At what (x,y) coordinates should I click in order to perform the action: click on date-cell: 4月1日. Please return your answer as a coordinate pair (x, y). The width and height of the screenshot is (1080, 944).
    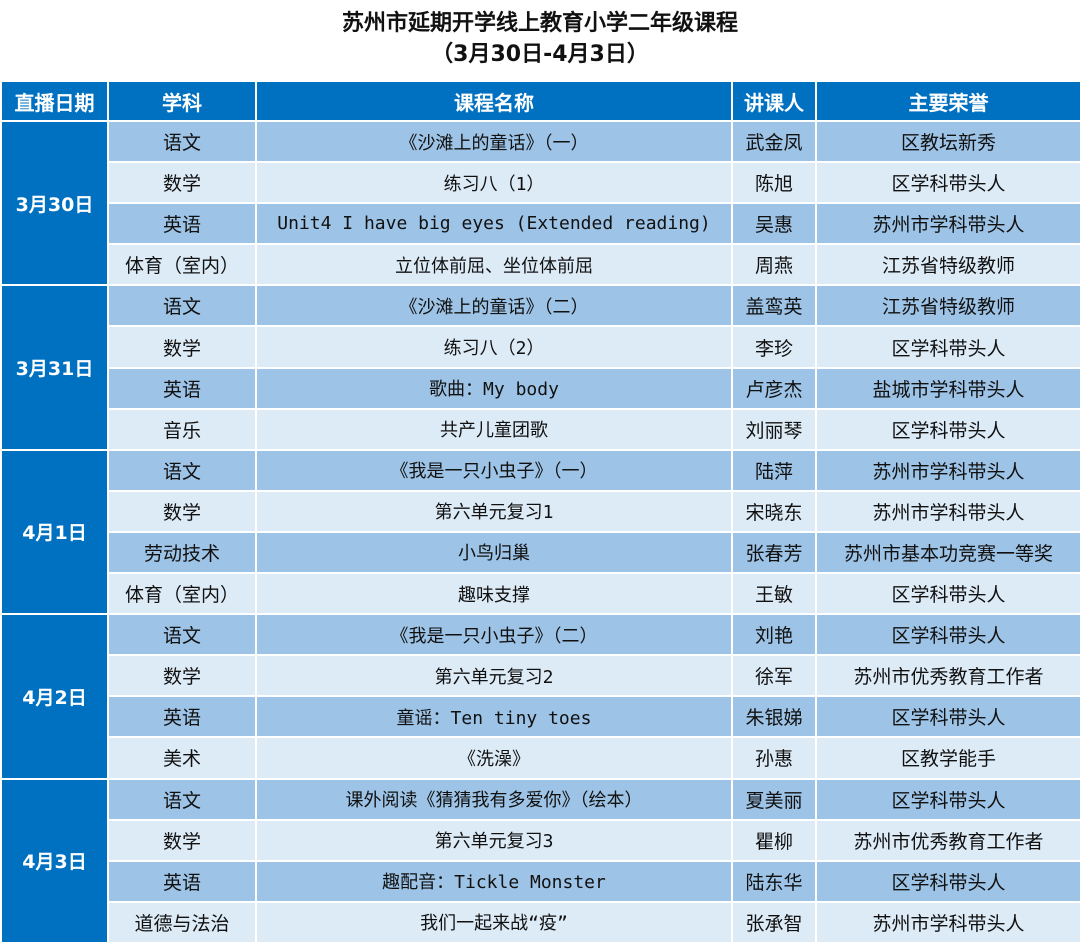
    Looking at the image, I should click on (54, 532).